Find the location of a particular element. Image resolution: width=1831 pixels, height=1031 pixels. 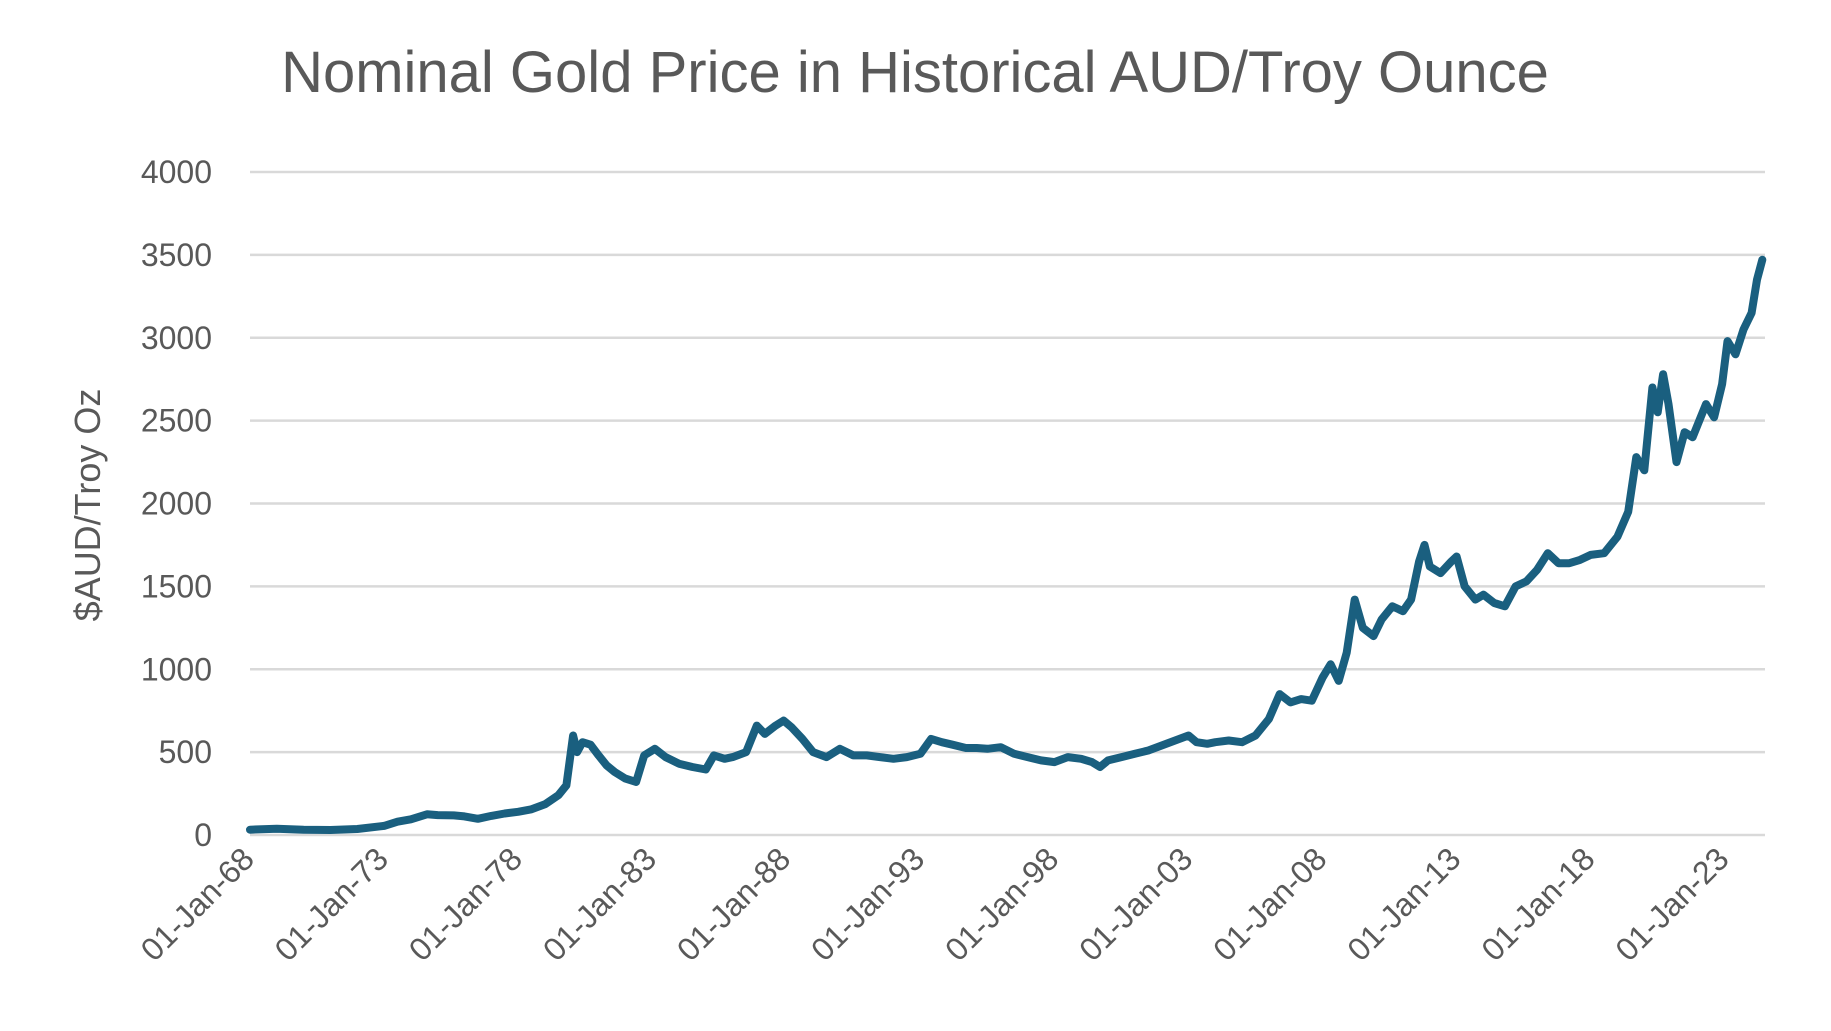

y-tick-label: 3000 is located at coordinates (176, 338).